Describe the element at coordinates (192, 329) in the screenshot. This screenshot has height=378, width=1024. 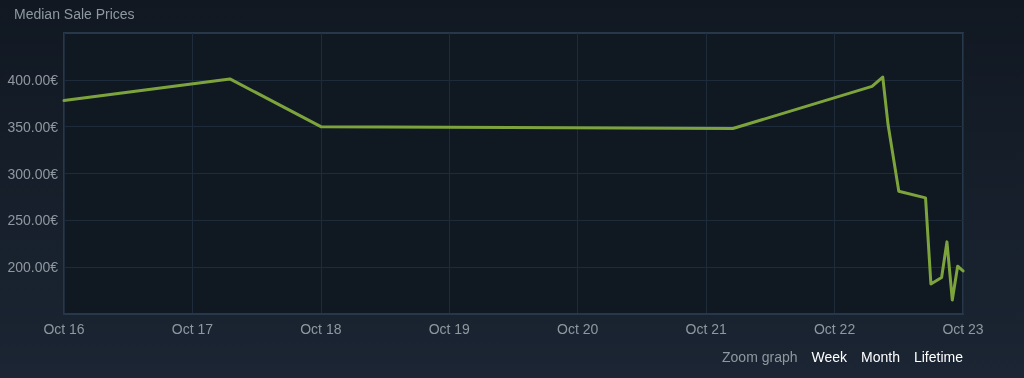
I see `x-tick-label: Oct 17` at that location.